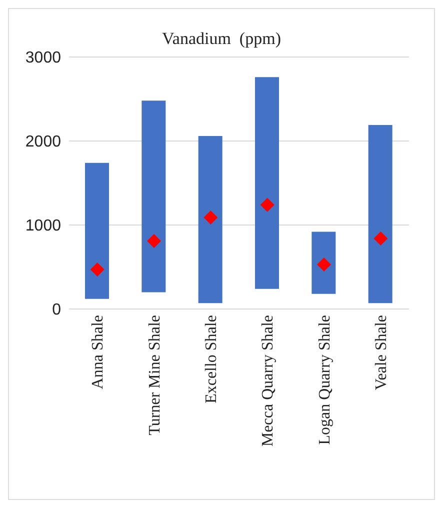 This screenshot has width=443, height=508. What do you see at coordinates (325, 380) in the screenshot?
I see `x-tick-label: Logan Quarry Shale` at bounding box center [325, 380].